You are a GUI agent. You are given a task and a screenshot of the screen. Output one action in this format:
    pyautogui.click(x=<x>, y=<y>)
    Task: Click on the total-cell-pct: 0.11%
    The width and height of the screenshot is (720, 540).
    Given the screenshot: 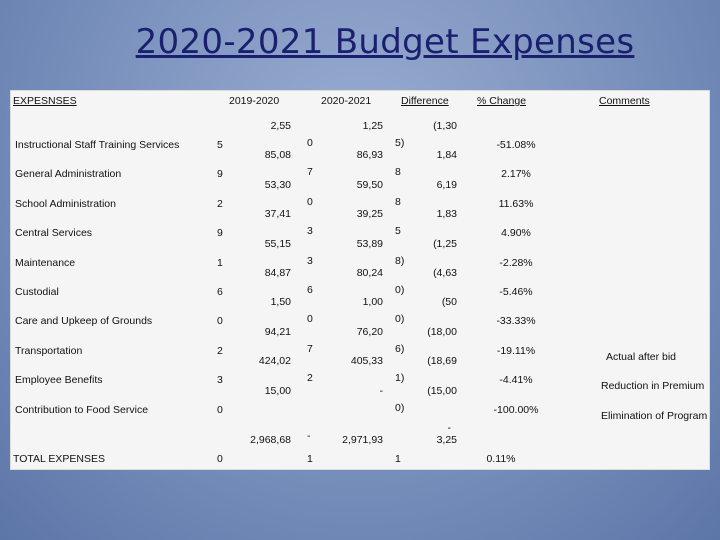 What is the action you would take?
    pyautogui.click(x=501, y=459)
    